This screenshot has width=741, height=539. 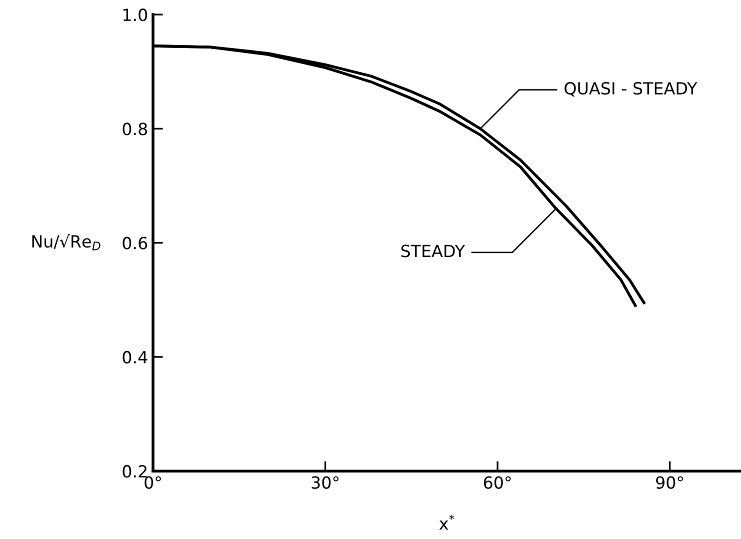 I want to click on y-tick-label: 0.2, so click(x=134, y=471).